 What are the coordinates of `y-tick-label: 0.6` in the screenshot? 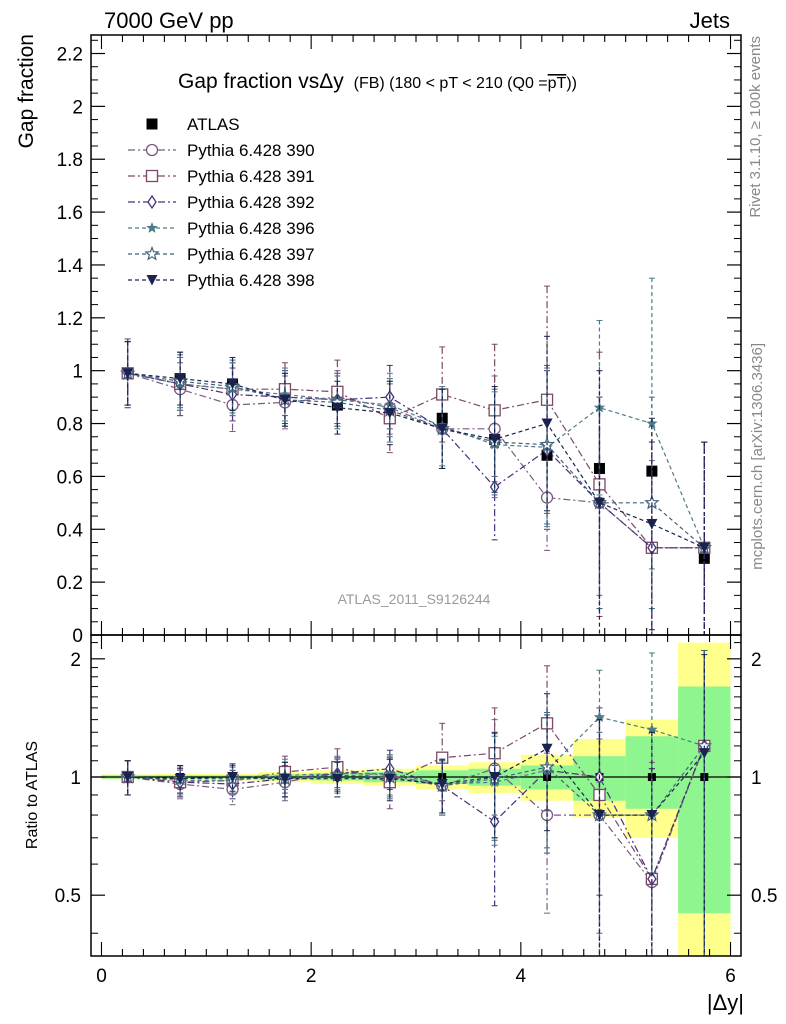 It's located at (70, 477).